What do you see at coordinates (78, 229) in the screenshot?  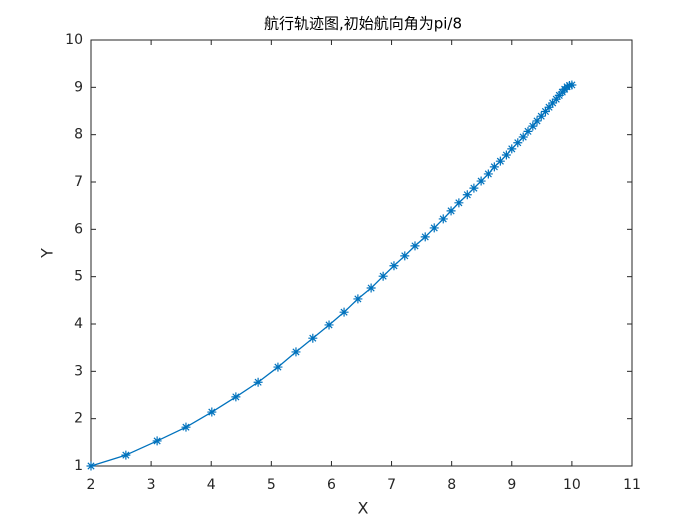 I see `y-tick-label: 6` at bounding box center [78, 229].